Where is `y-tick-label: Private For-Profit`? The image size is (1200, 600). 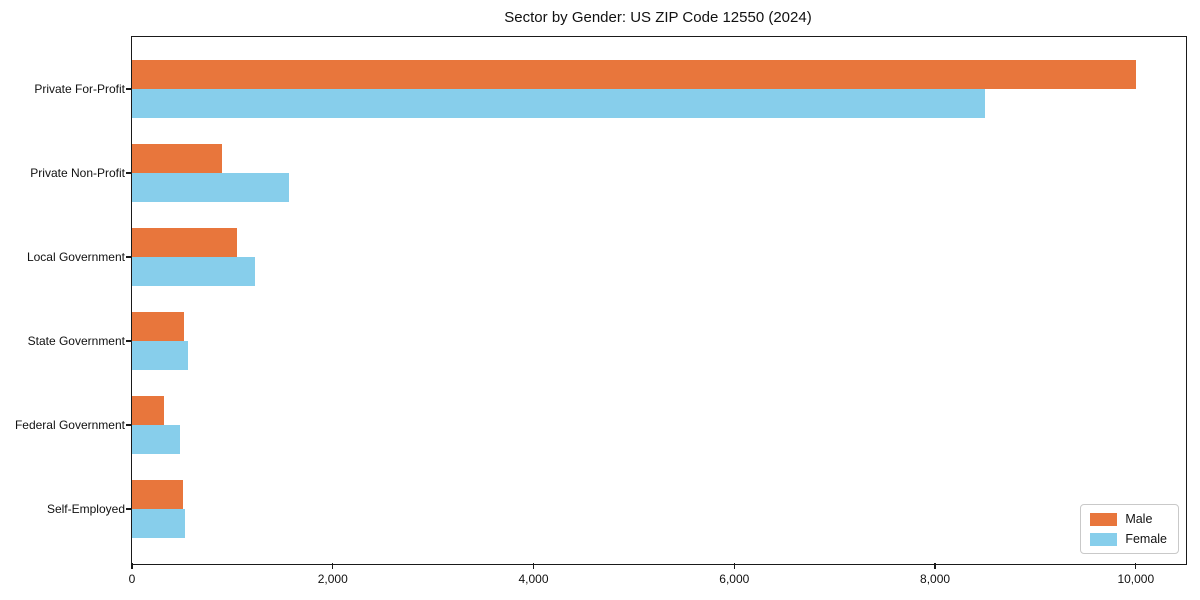
y-tick-label: Private For-Profit is located at coordinates (79, 89).